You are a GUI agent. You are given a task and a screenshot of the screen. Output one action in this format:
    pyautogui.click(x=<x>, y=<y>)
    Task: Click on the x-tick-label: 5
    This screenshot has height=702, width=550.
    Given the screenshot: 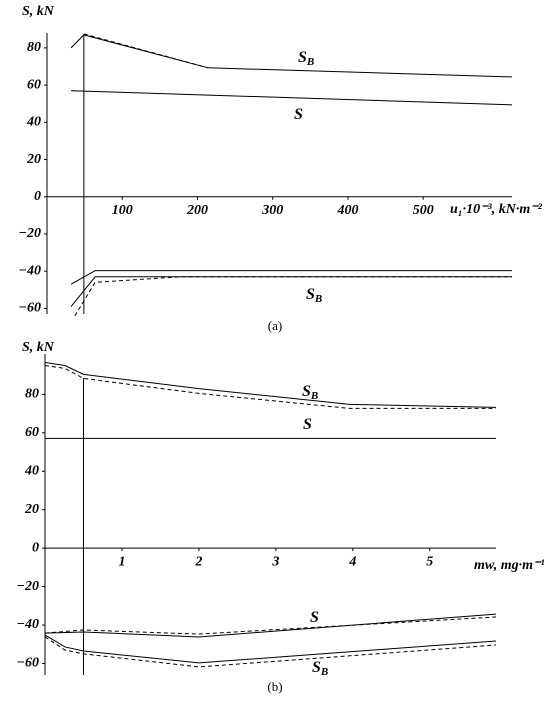 What is the action you would take?
    pyautogui.click(x=429, y=561)
    